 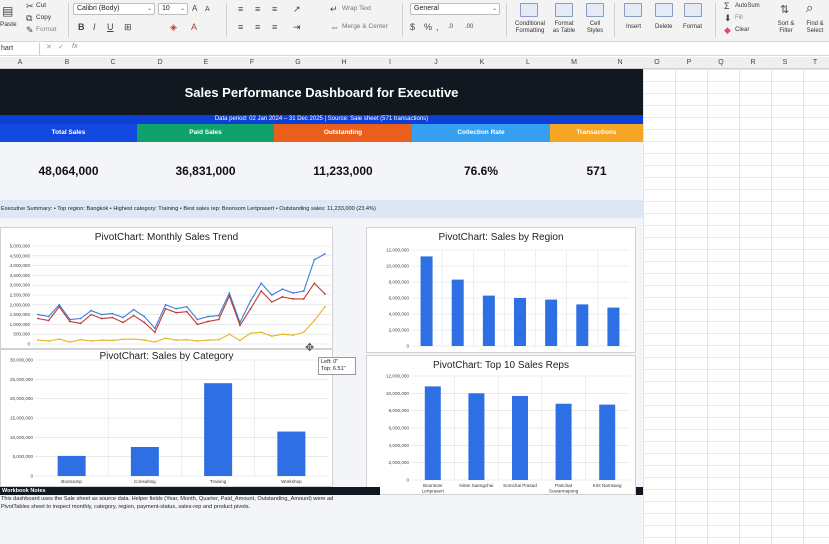 I want to click on format-button: Format, so click(x=693, y=27).